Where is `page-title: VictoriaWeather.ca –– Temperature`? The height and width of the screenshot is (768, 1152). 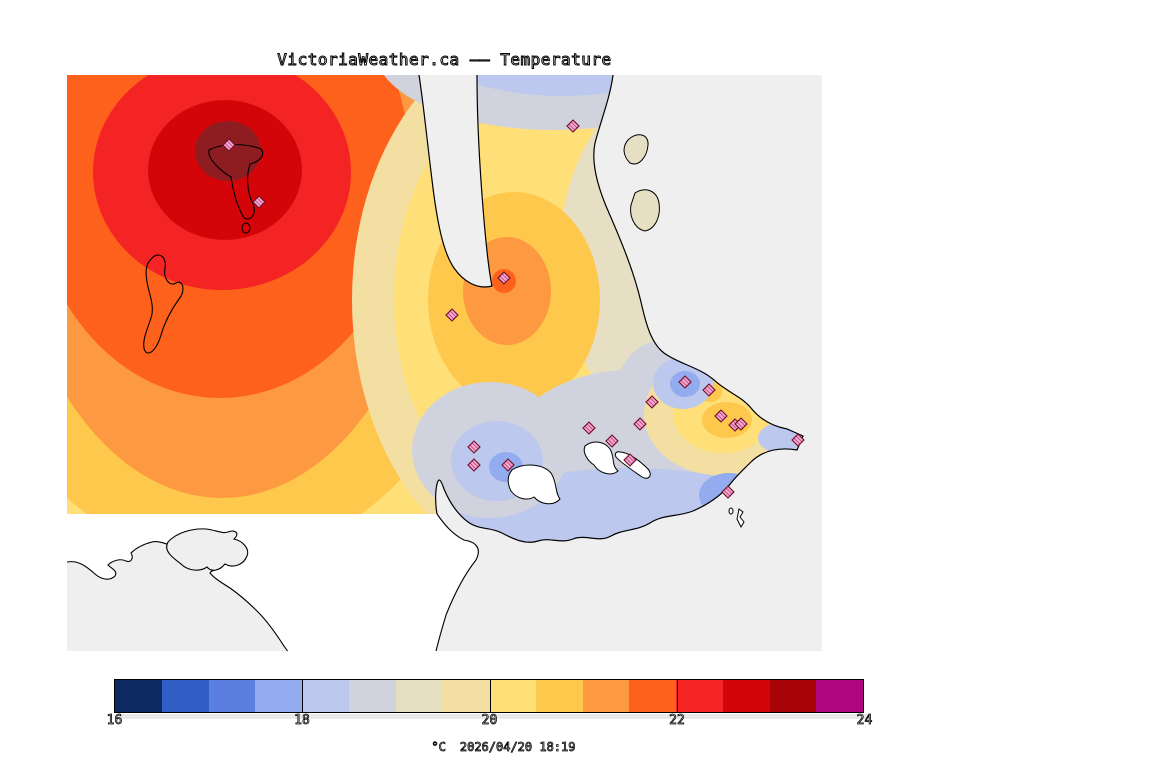 page-title: VictoriaWeather.ca –– Temperature is located at coordinates (444, 60).